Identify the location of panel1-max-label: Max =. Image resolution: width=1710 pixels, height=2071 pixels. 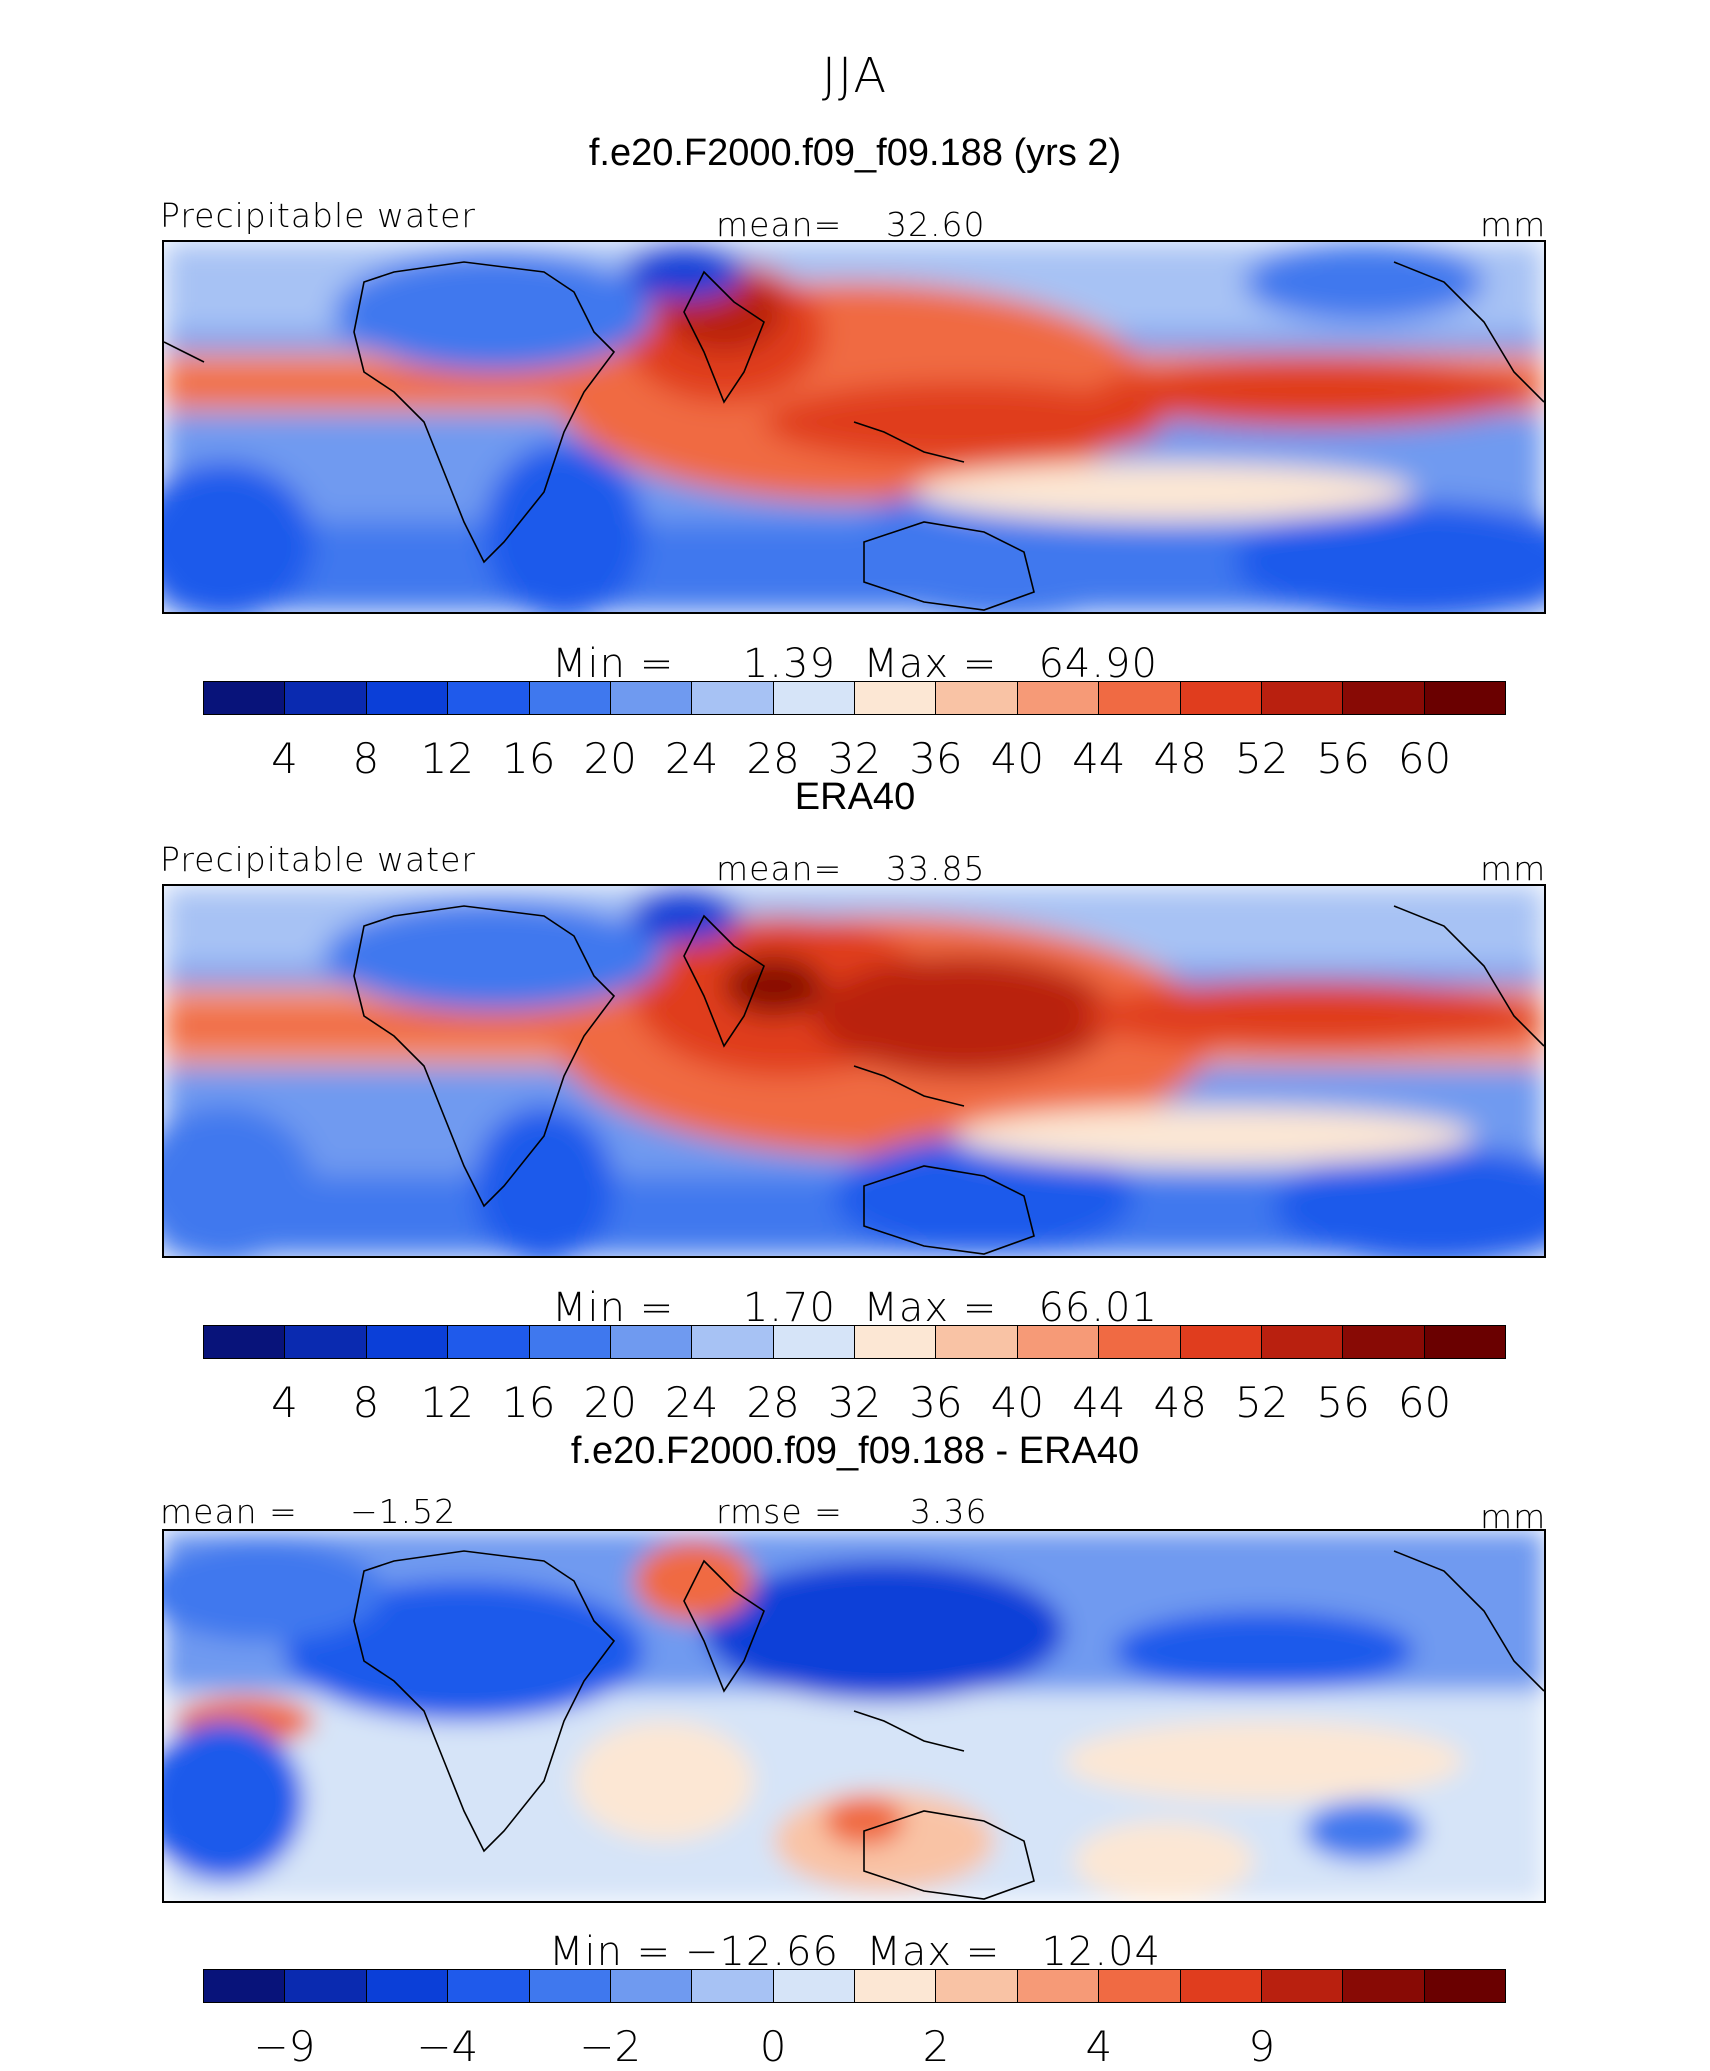
(930, 664).